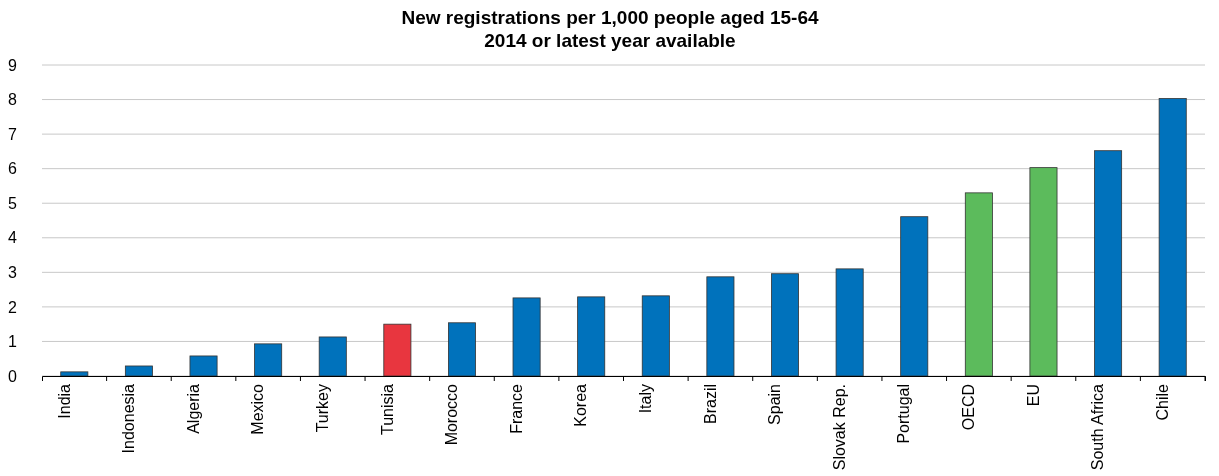  What do you see at coordinates (1033, 395) in the screenshot?
I see `x-tick-label: EU` at bounding box center [1033, 395].